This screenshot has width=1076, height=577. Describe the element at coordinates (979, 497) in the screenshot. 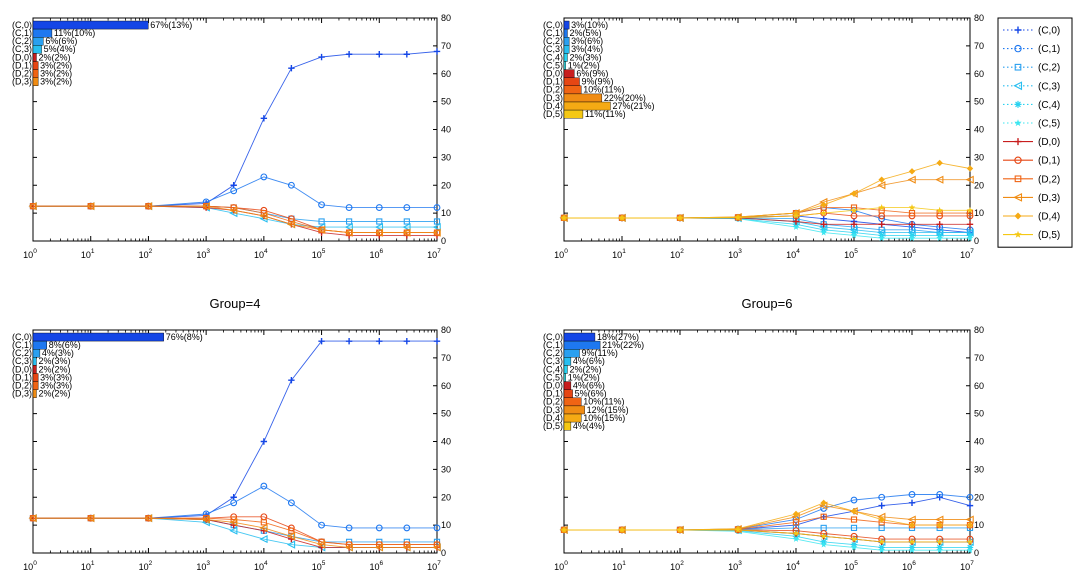

I see `y-tick-label: 20` at that location.